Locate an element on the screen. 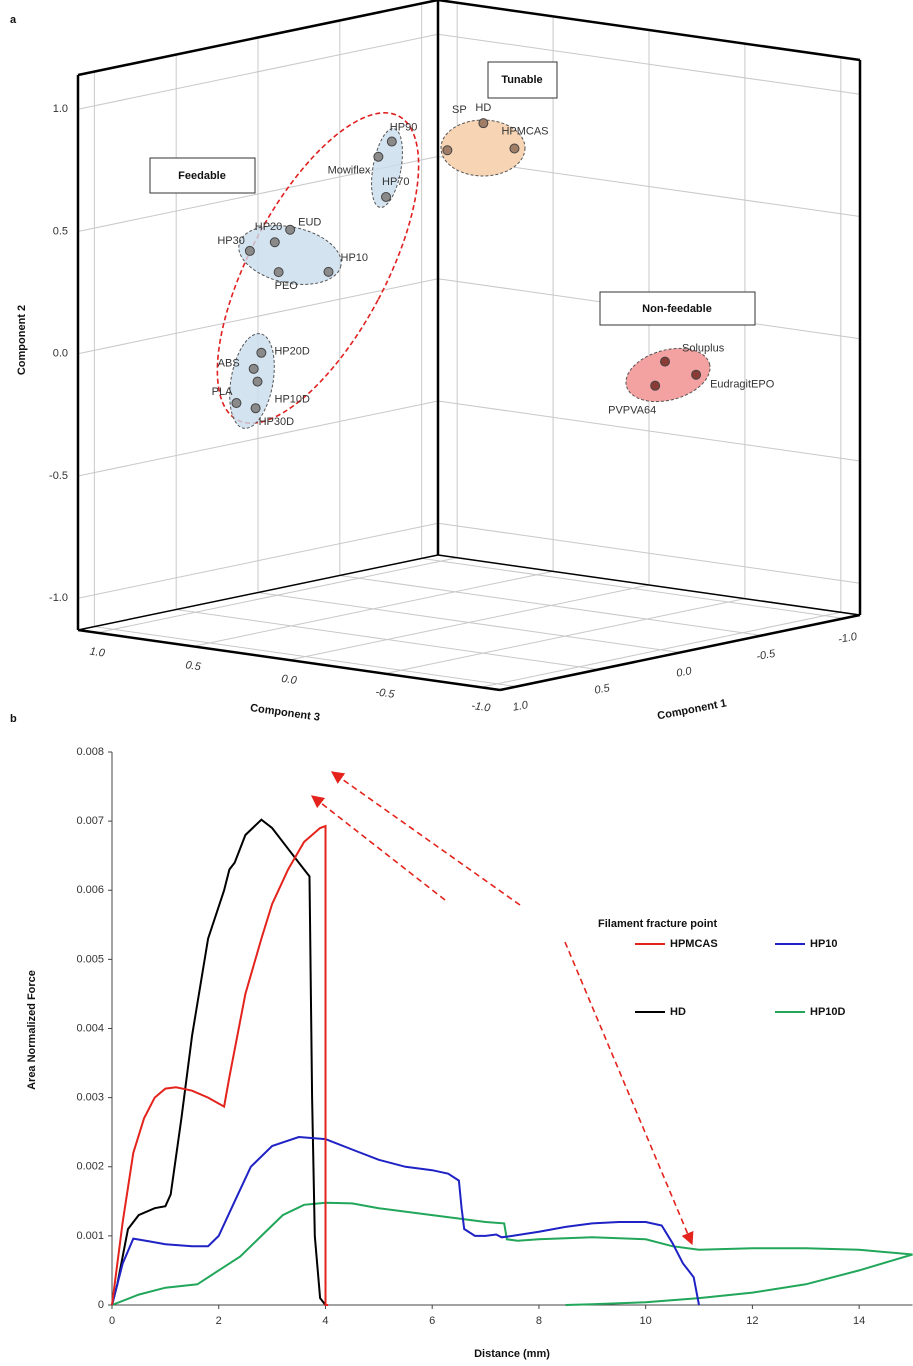 The height and width of the screenshot is (1366, 913). y-tick-label: 0 is located at coordinates (101, 1305).